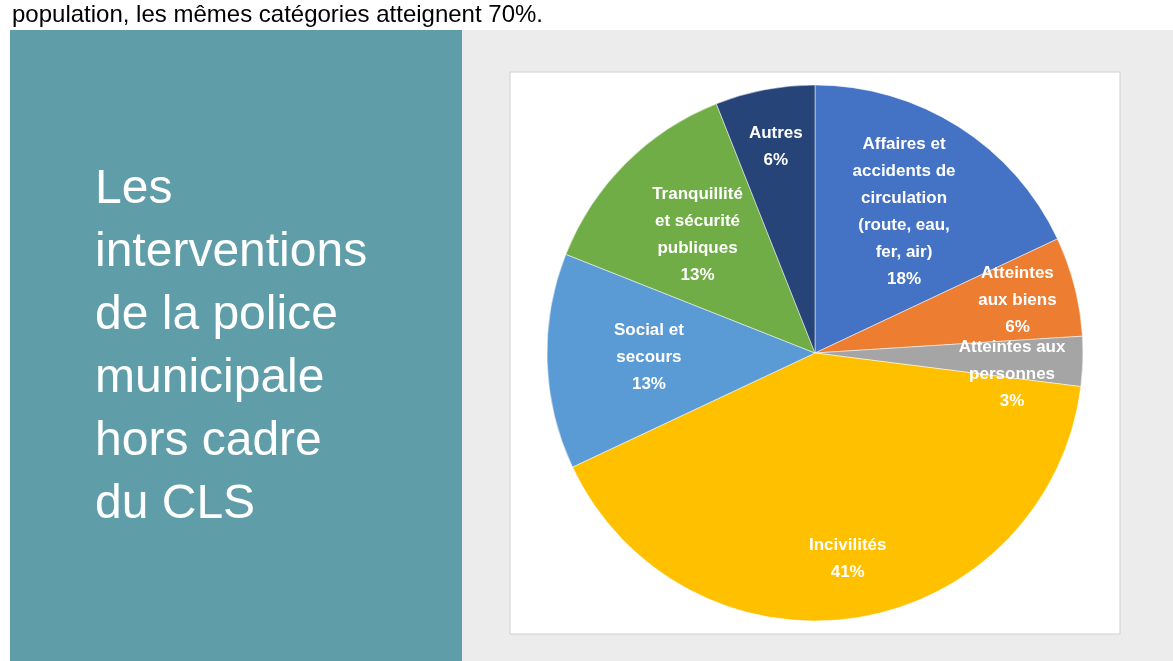 This screenshot has width=1173, height=661. I want to click on text: Les interventions de la police municipale hors cadre du CLS, so click(231, 344).